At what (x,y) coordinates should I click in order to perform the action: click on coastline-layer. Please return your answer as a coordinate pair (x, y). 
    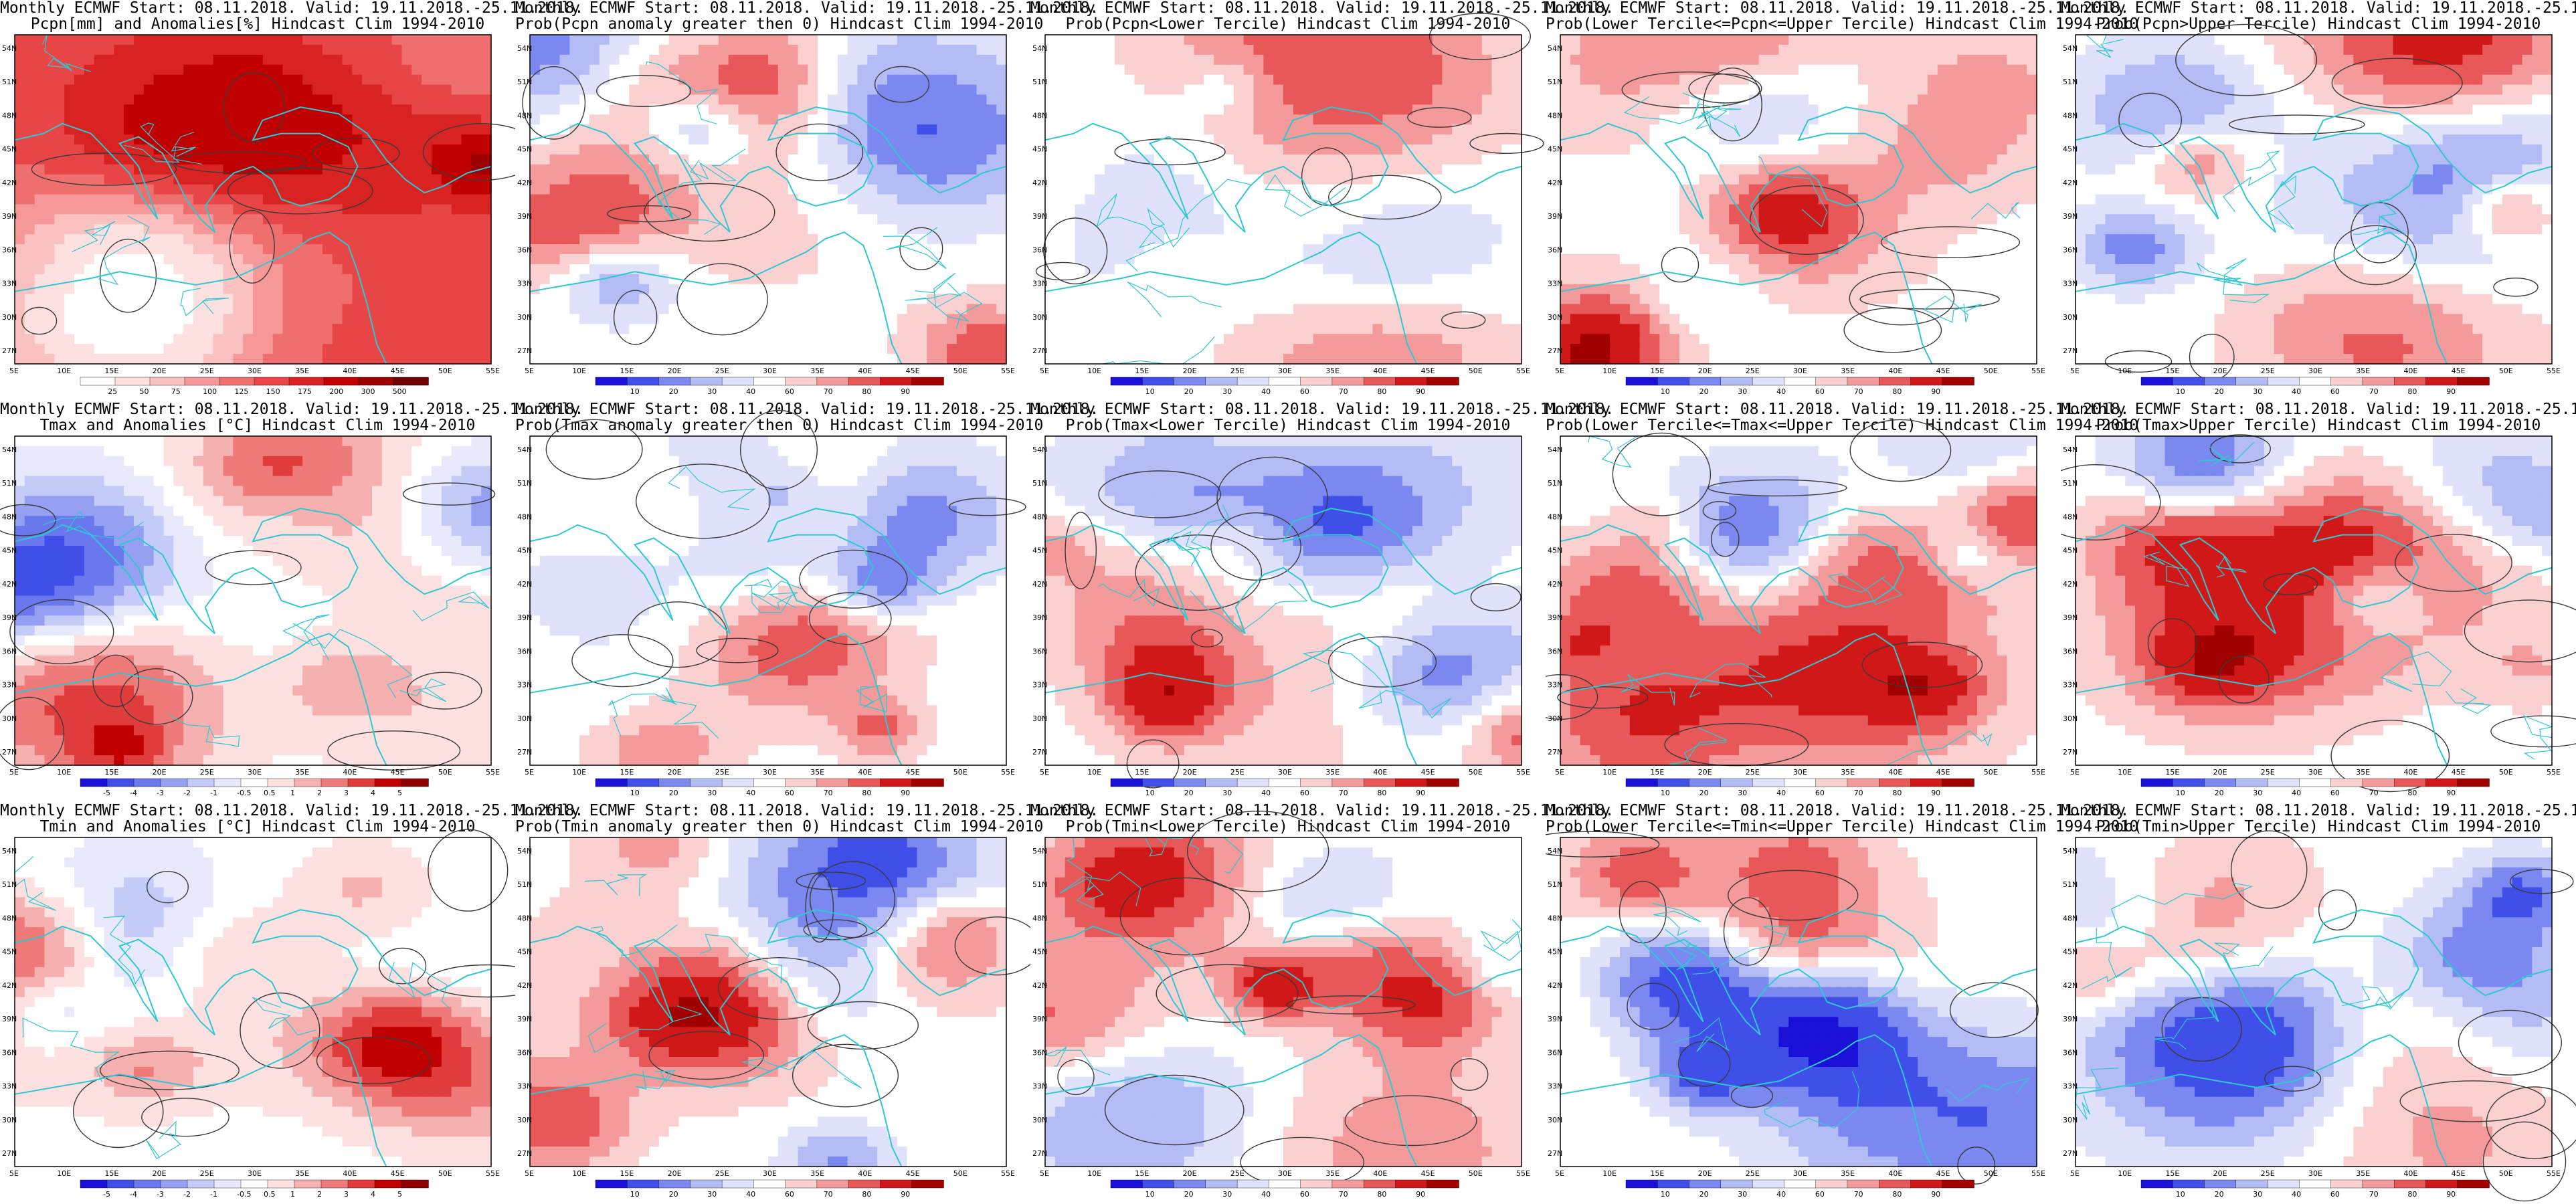
    Looking at the image, I should click on (2314, 199).